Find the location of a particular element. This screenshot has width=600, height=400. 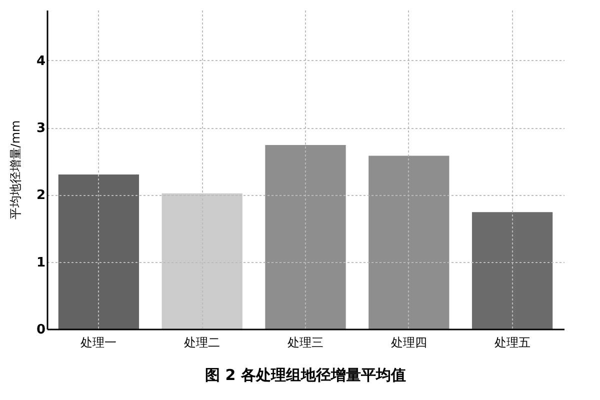

x-tick-label: 处理五 is located at coordinates (512, 343).